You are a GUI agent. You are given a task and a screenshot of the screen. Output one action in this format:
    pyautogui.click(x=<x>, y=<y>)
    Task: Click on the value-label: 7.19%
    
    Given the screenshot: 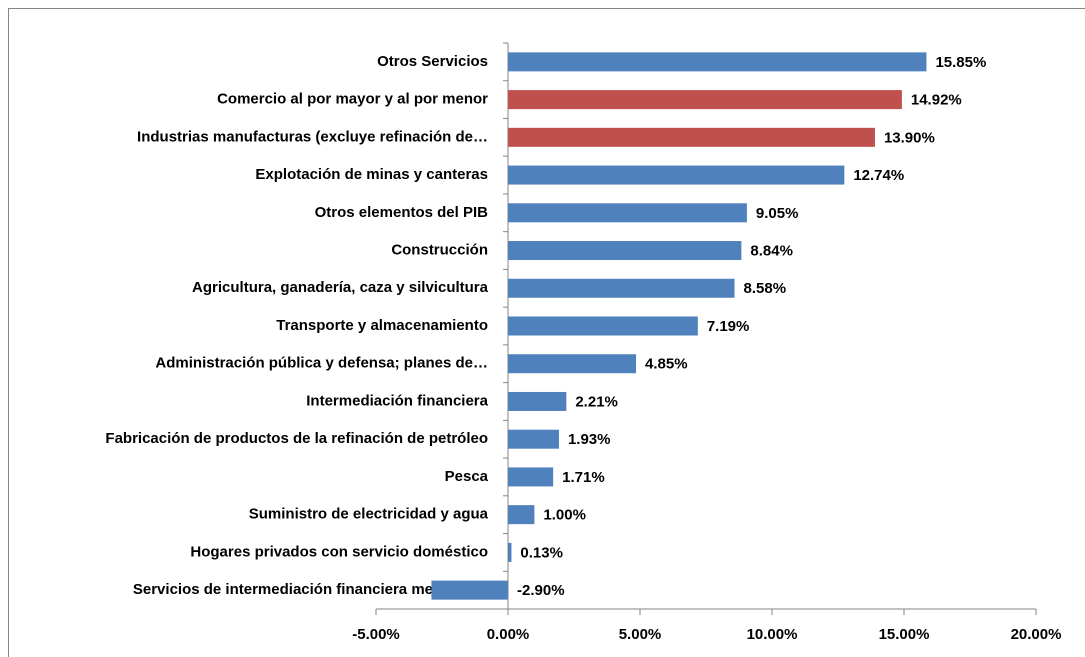 What is the action you would take?
    pyautogui.click(x=728, y=326)
    